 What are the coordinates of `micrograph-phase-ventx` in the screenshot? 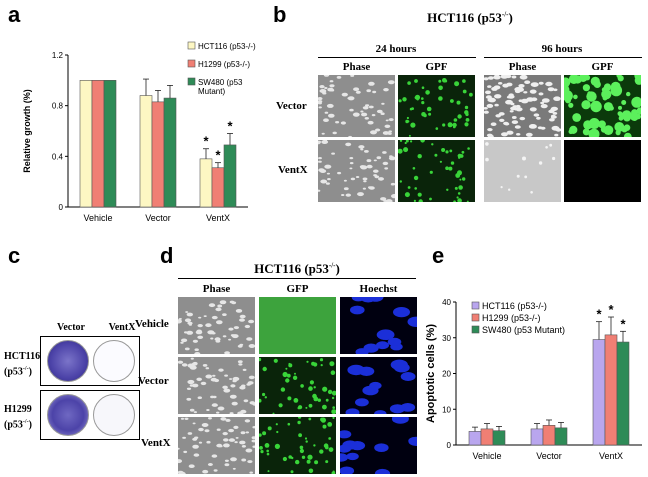 It's located at (216, 445).